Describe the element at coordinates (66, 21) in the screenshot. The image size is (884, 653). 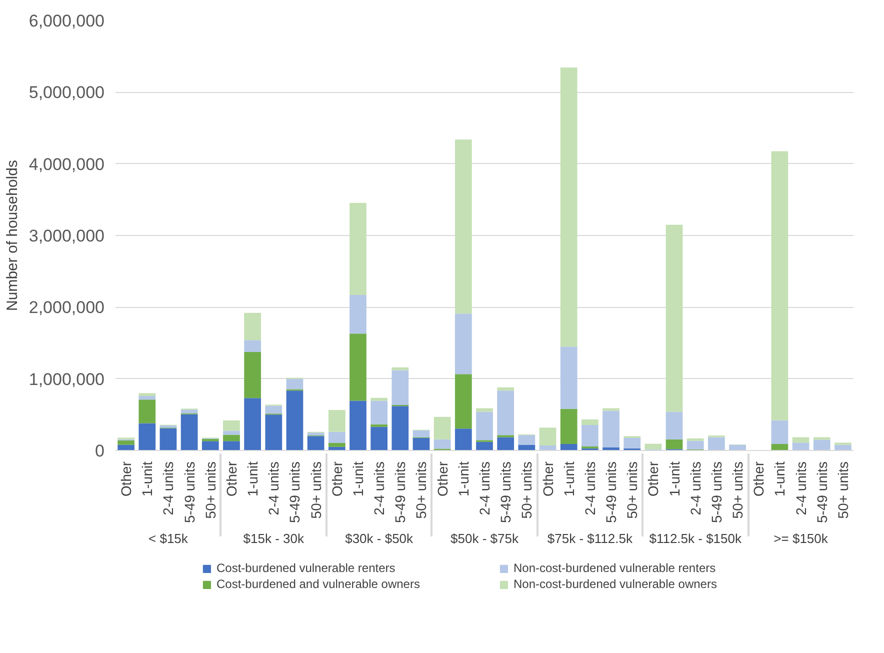
I see `y-tick-label: 6,000,000` at that location.